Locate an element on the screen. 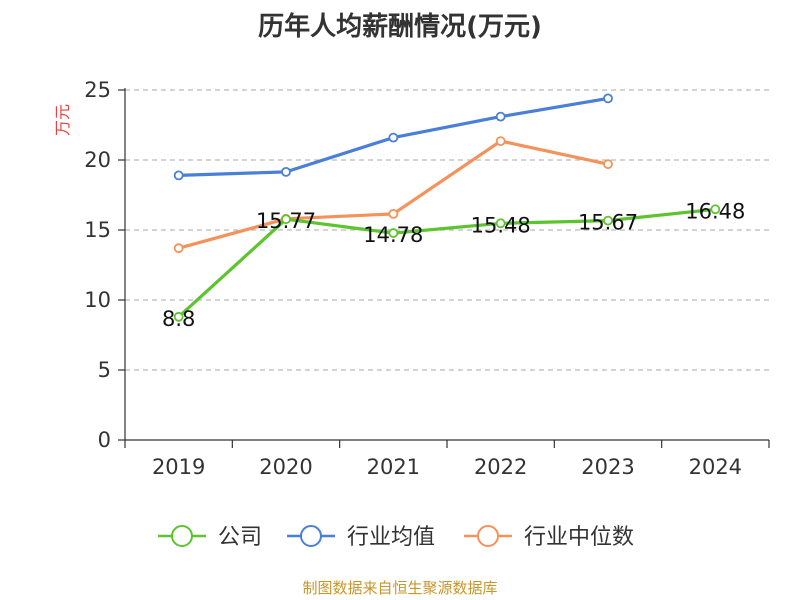  data-point-0-2020 is located at coordinates (286, 219).